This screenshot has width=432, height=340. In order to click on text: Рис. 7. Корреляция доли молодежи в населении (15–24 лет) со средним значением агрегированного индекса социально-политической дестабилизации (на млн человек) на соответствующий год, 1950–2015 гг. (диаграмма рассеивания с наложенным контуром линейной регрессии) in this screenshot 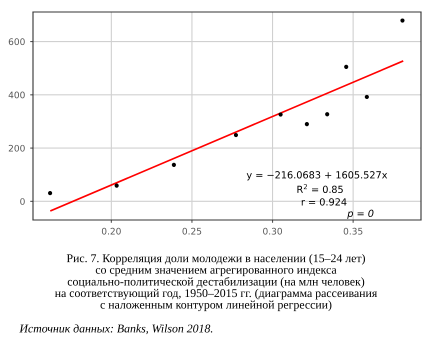, I will do `click(216, 283)`.